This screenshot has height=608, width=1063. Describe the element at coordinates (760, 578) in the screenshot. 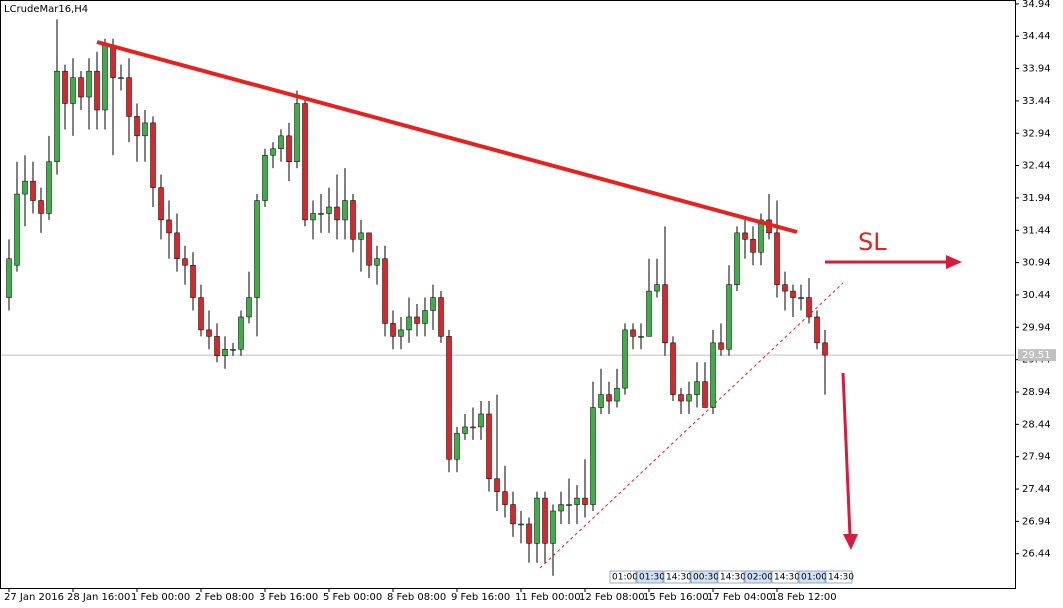

I see `time-marker: 02:00` at that location.